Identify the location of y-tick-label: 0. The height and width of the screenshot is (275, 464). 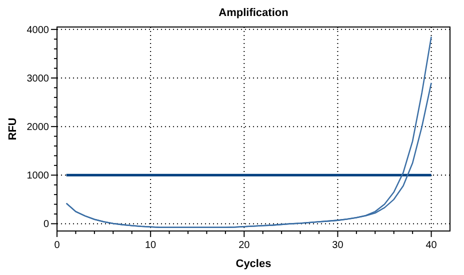
(46, 224).